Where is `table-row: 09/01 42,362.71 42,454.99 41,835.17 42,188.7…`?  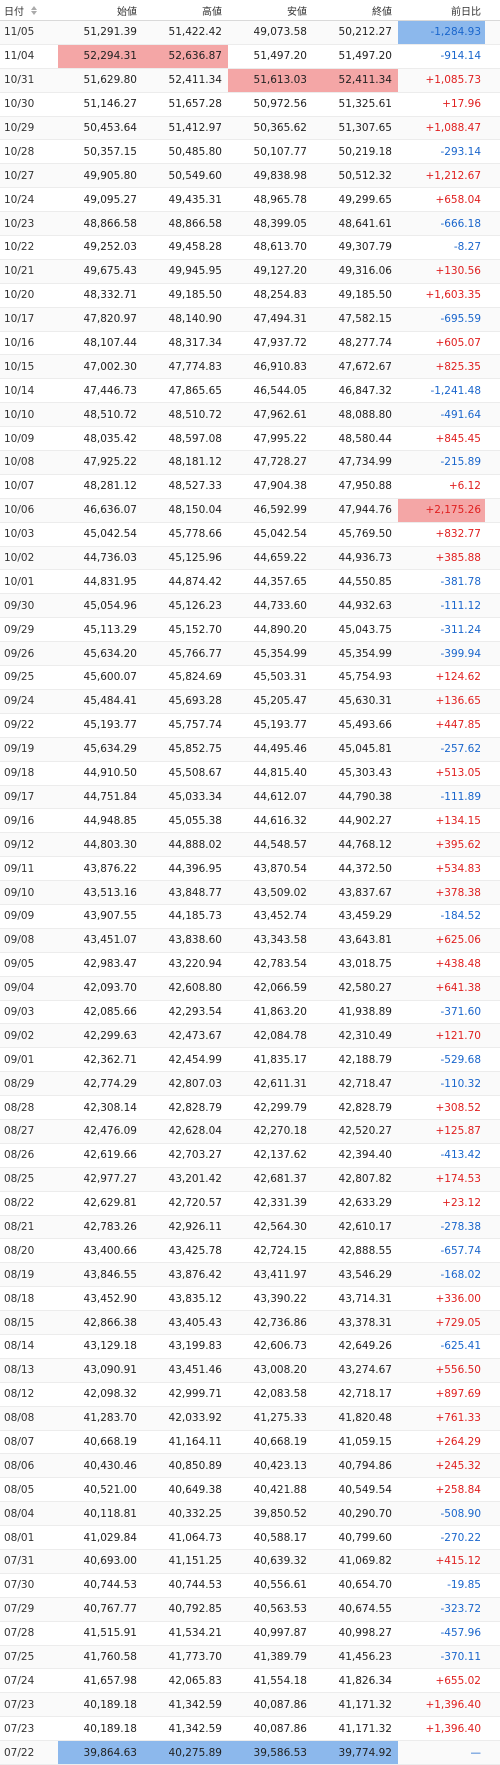
table-row: 09/01 42,362.71 42,454.99 41,835.17 42,188.7… is located at coordinates (250, 1060).